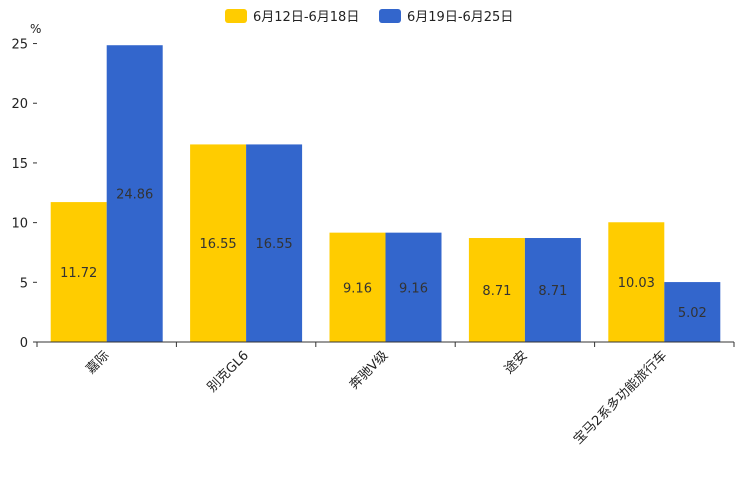 The height and width of the screenshot is (496, 744). Describe the element at coordinates (620, 398) in the screenshot. I see `x-tick-label: 宝马2系多功能旅行车` at that location.